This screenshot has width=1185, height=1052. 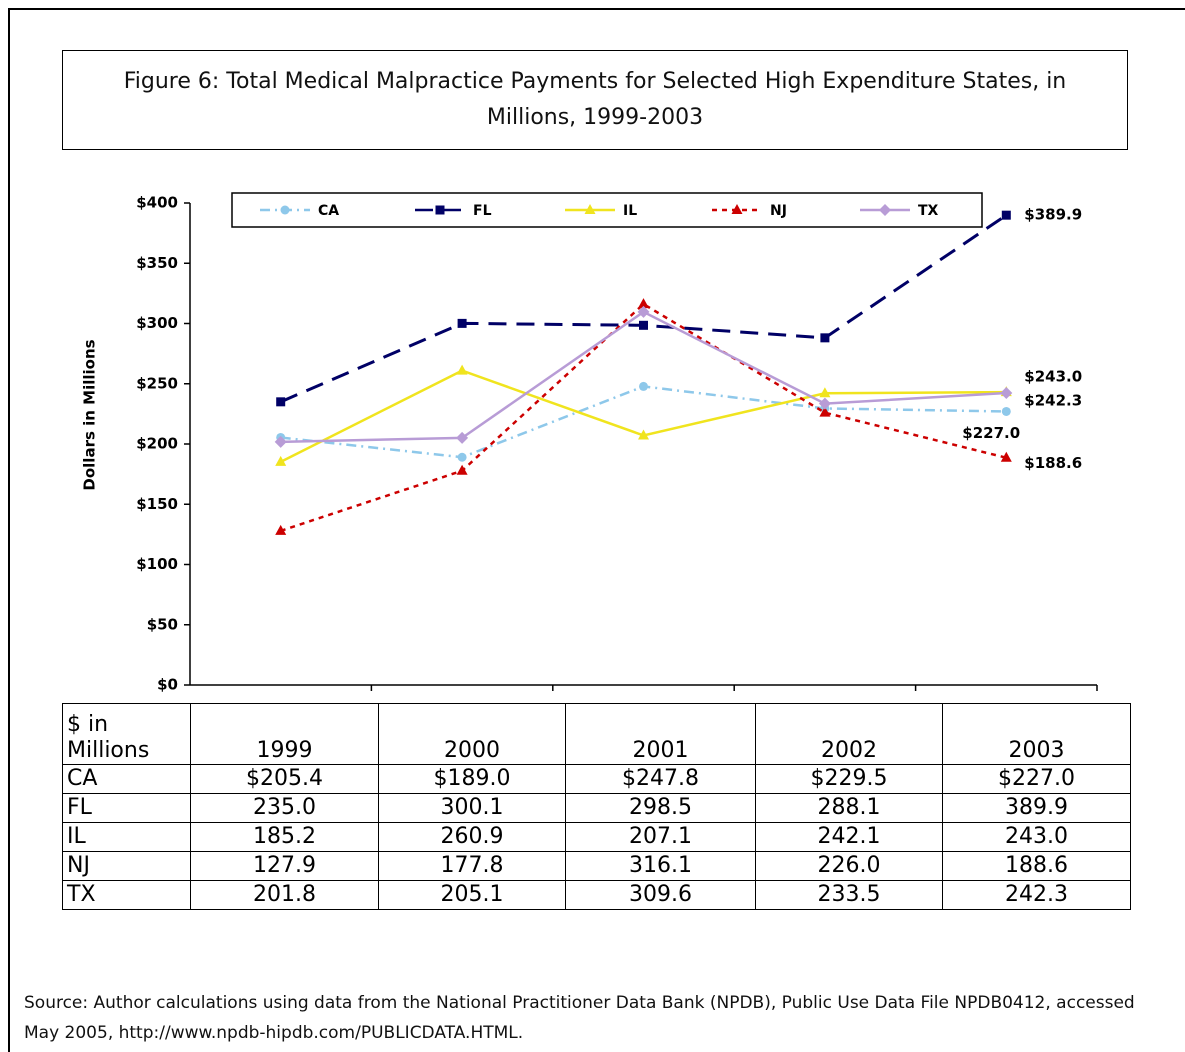 What do you see at coordinates (849, 734) in the screenshot?
I see `table-cell: 2002` at bounding box center [849, 734].